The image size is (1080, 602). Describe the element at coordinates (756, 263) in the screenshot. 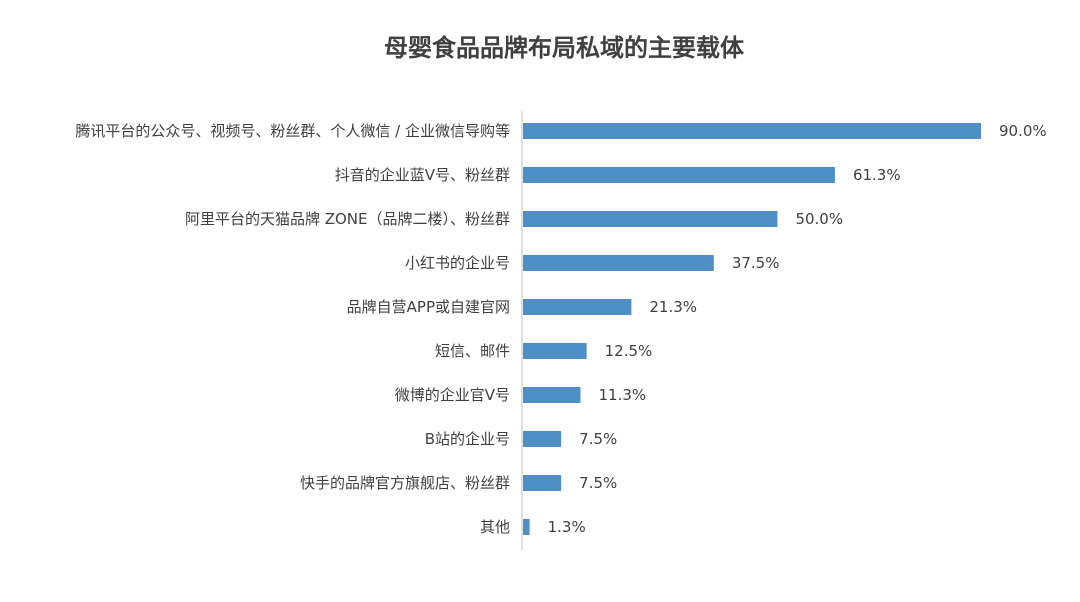

I see `data-label: 37.5%` at that location.